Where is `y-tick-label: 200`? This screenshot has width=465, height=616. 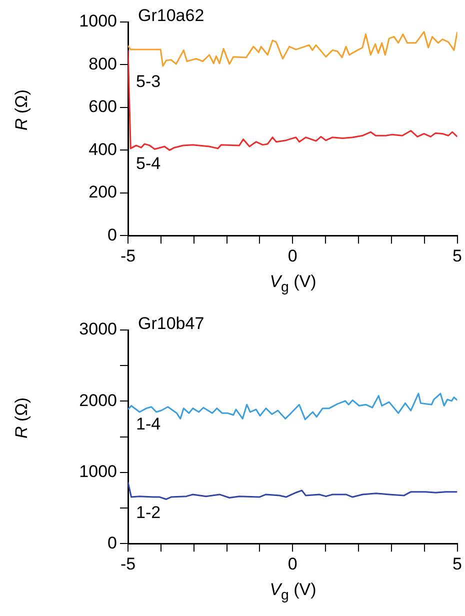 y-tick-label: 200 is located at coordinates (102, 192).